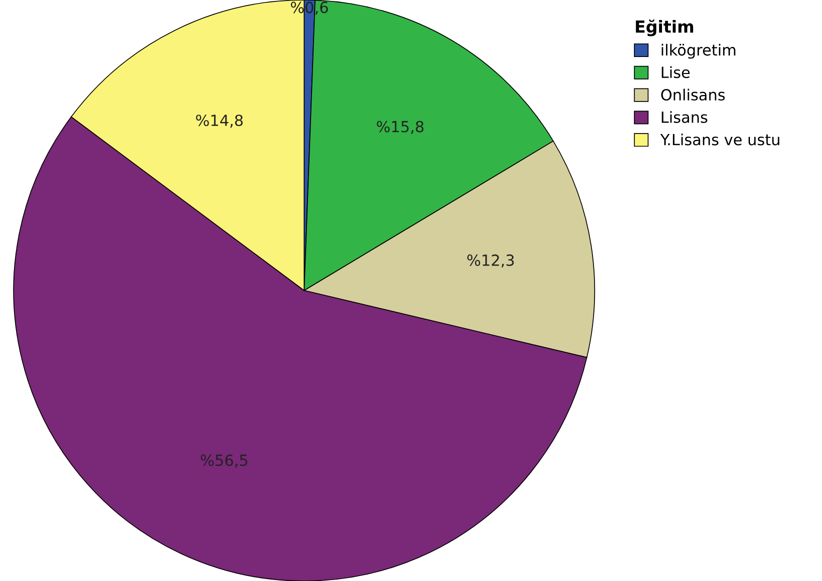  I want to click on legend-label: Lise, so click(676, 72).